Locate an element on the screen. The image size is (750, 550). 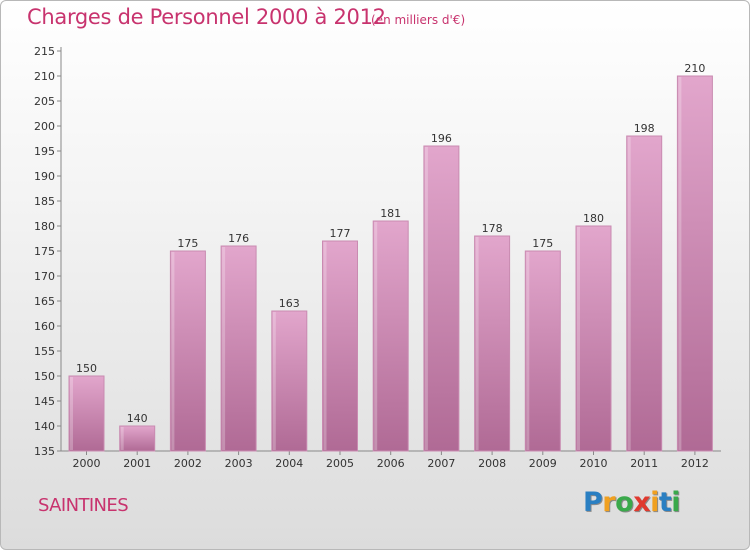
x-tick-label-2008: 2008 is located at coordinates (492, 463).